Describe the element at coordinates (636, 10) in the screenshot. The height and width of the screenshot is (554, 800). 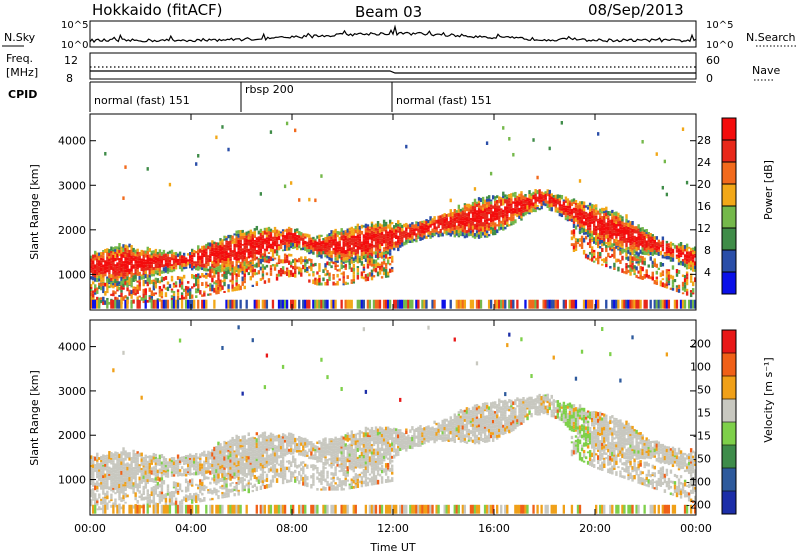
I see `date-title: 08/Sep/2013` at that location.